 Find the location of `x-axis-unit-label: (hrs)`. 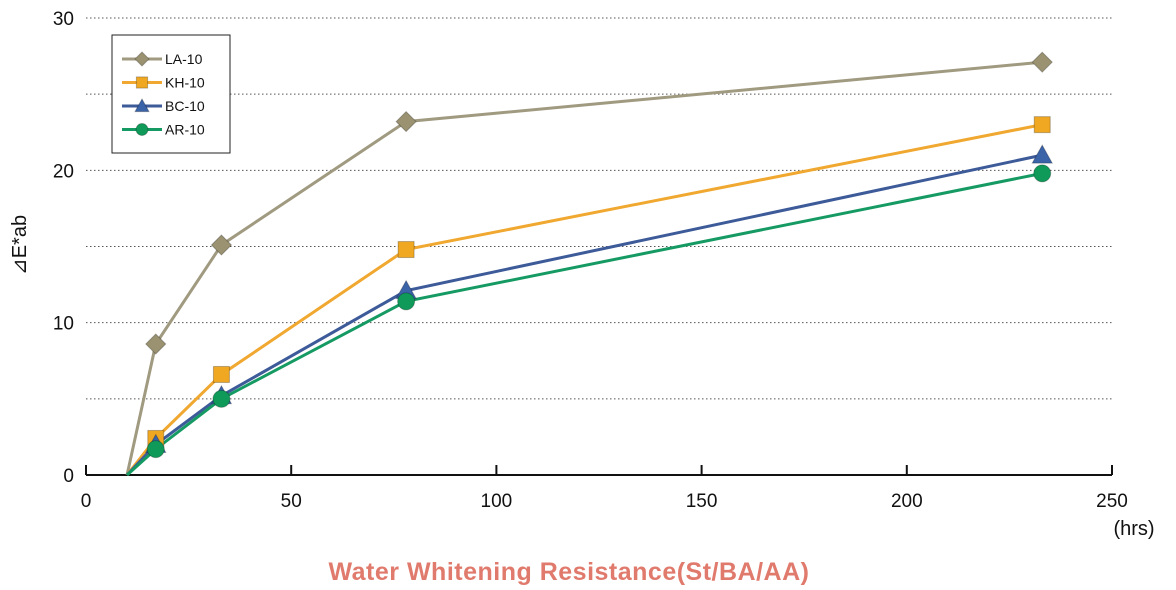

x-axis-unit-label: (hrs) is located at coordinates (1133, 529).